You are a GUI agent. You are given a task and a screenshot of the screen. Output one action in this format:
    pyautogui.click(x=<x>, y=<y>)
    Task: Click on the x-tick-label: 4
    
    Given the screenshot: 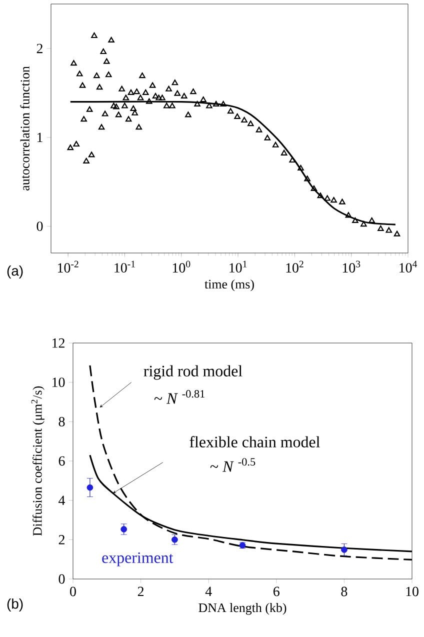 What is the action you would take?
    pyautogui.click(x=208, y=591)
    